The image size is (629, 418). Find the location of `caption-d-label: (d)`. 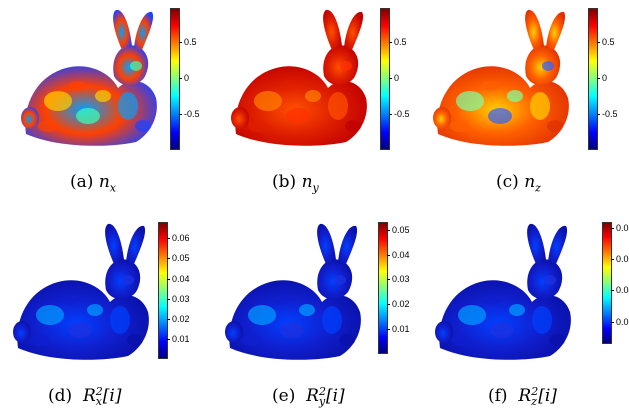

caption-d-label: (d) is located at coordinates (60, 396).